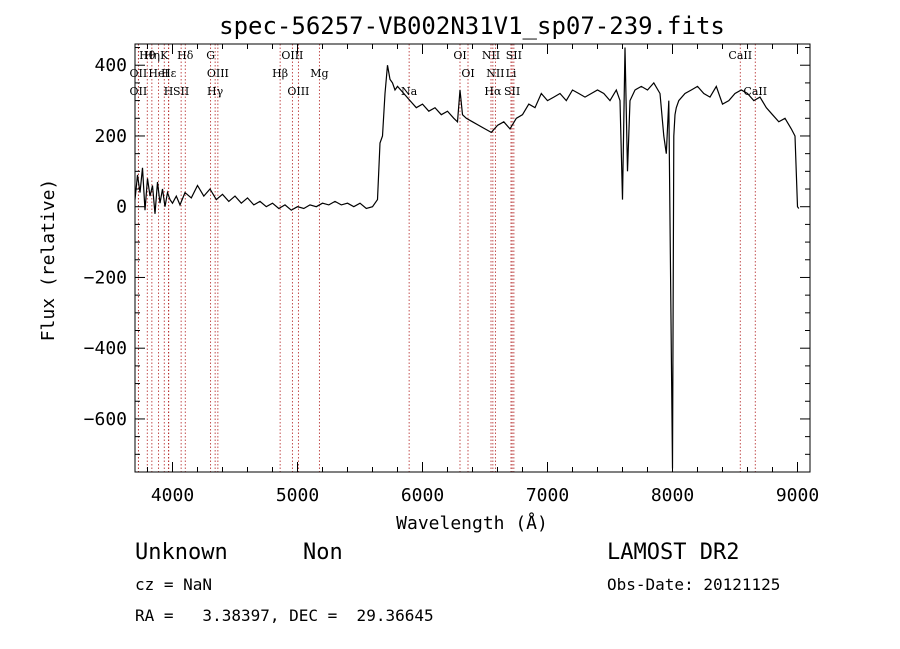 The width and height of the screenshot is (900, 649). Describe the element at coordinates (110, 65) in the screenshot. I see `y-tick-label: 400` at that location.